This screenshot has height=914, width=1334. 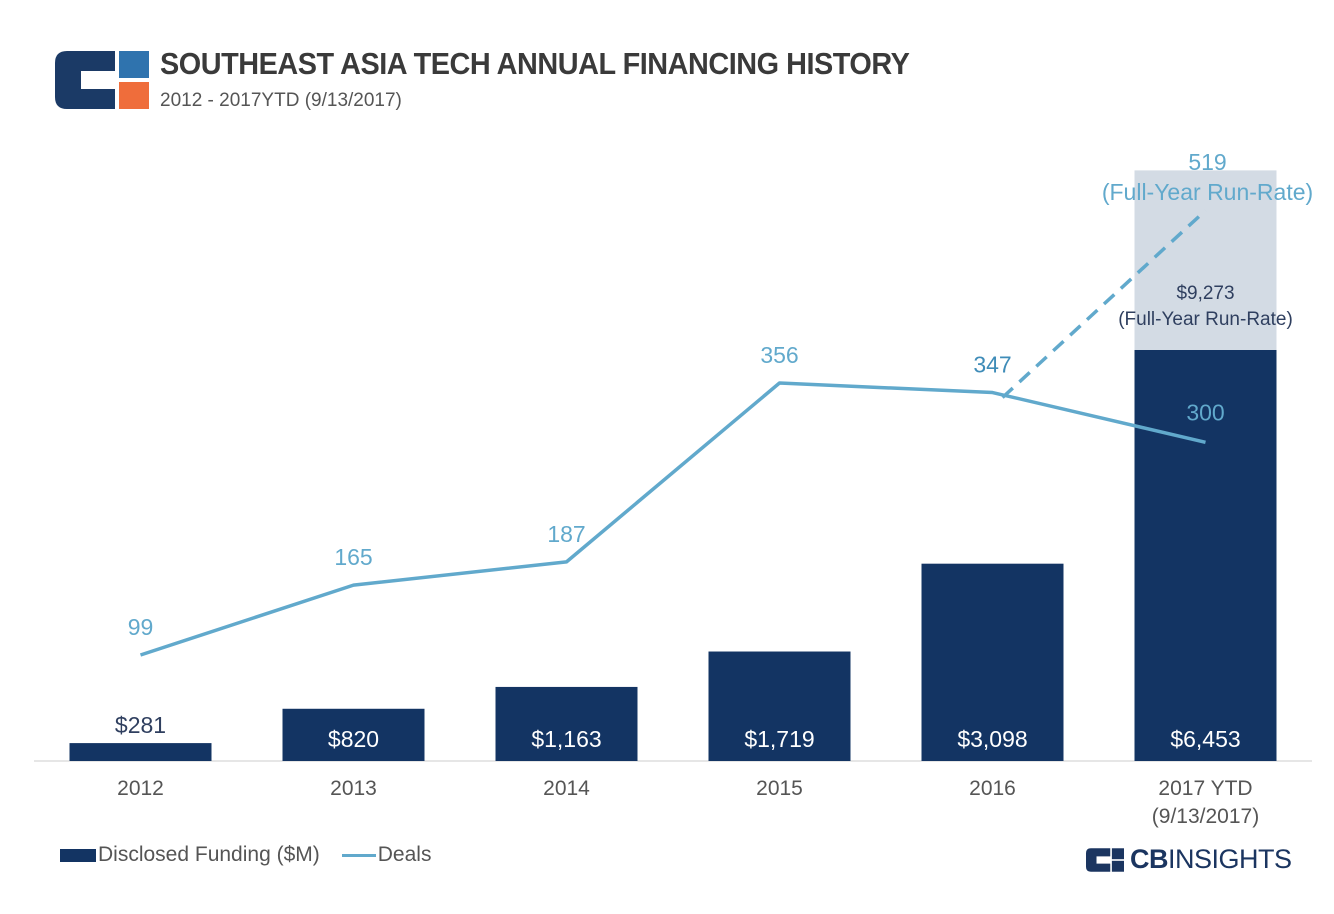 What do you see at coordinates (1205, 319) in the screenshot?
I see `run-rate-funding-note: (Full-Year Run-Rate)` at bounding box center [1205, 319].